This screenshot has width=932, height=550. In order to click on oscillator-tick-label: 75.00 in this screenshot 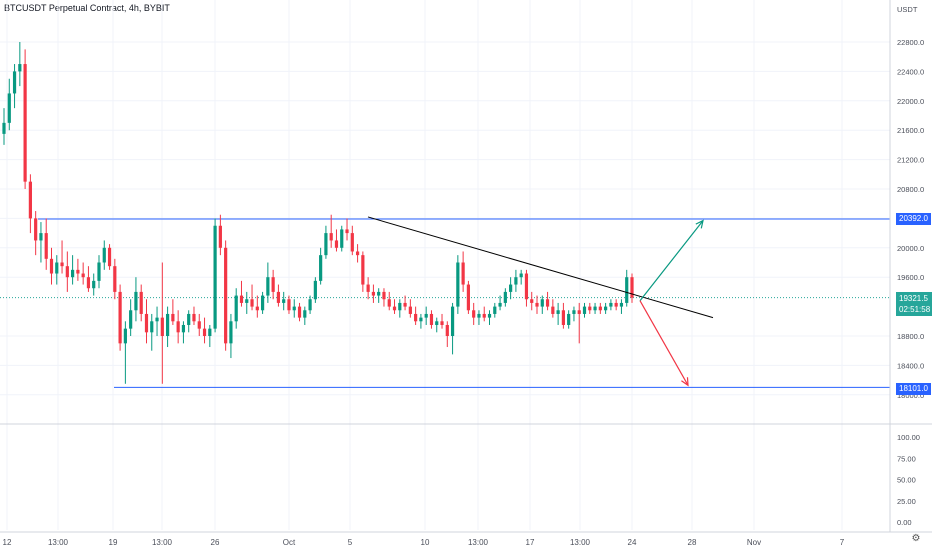, I will do `click(906, 458)`.